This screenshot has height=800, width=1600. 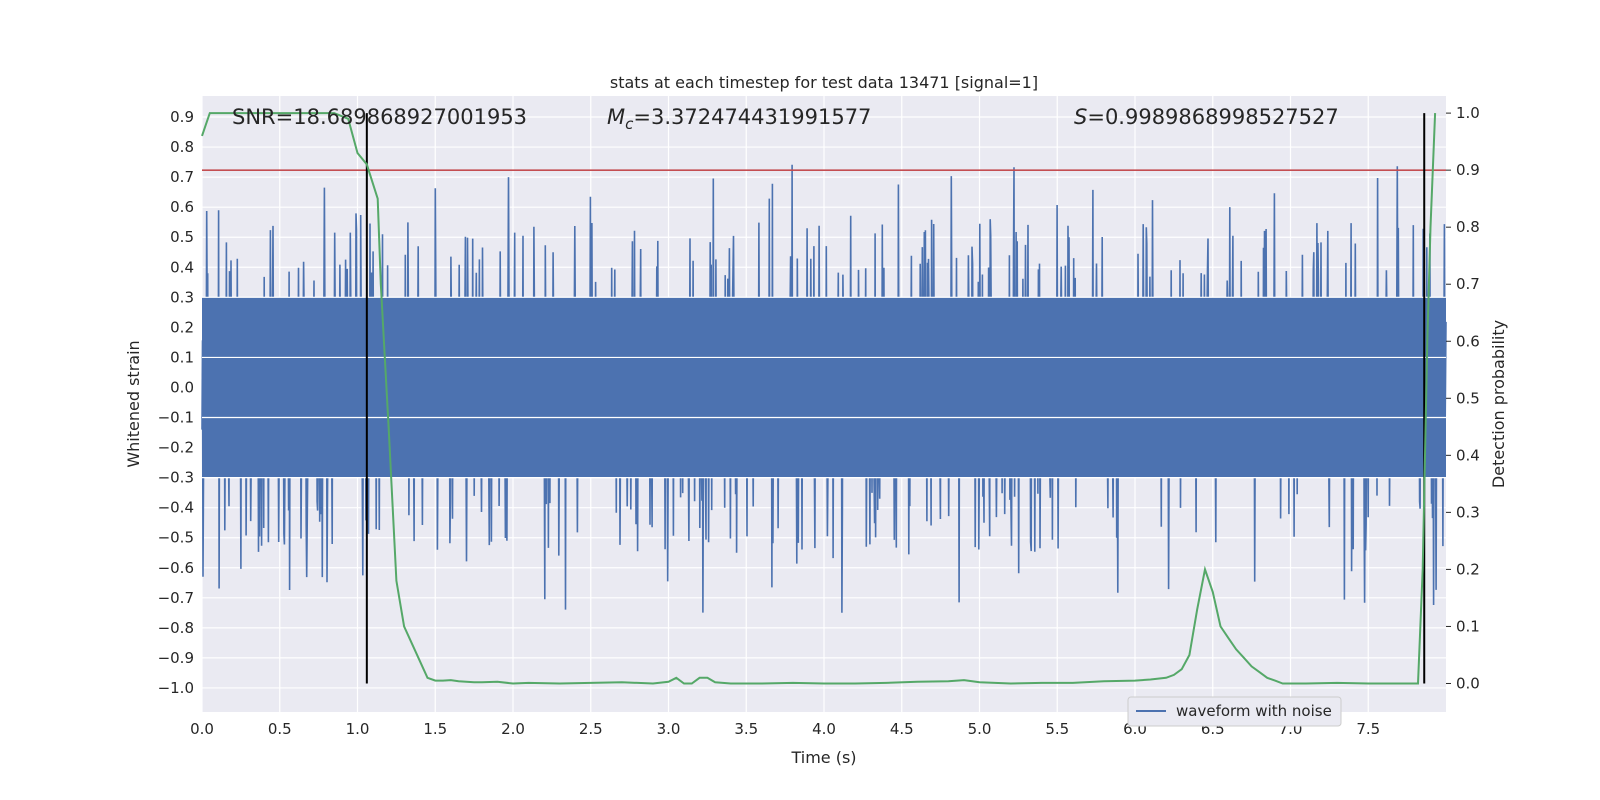 What do you see at coordinates (176, 418) in the screenshot?
I see `y-tick-label: −0.1` at bounding box center [176, 418].